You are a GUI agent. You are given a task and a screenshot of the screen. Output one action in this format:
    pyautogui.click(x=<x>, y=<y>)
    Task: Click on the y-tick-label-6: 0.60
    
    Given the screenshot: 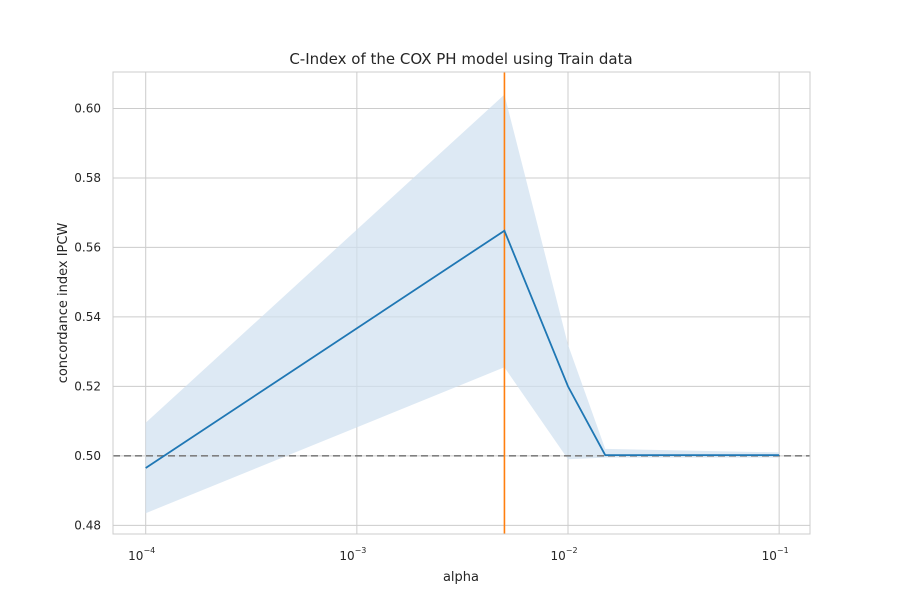 What is the action you would take?
    pyautogui.click(x=87, y=108)
    